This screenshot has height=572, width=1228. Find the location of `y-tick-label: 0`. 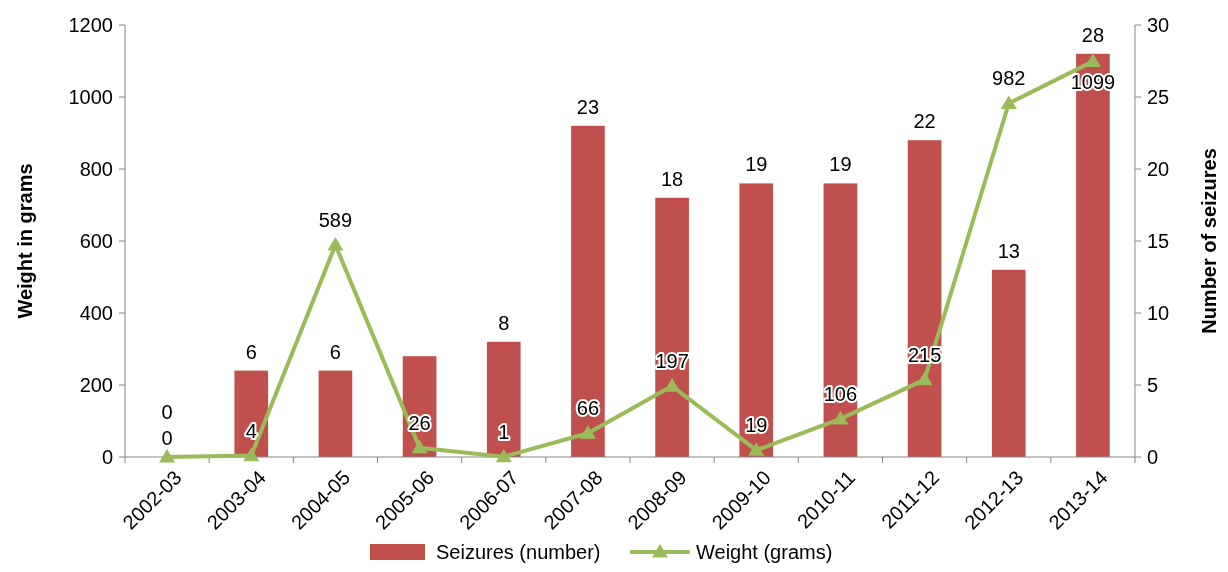

y-tick-label: 0 is located at coordinates (107, 457).